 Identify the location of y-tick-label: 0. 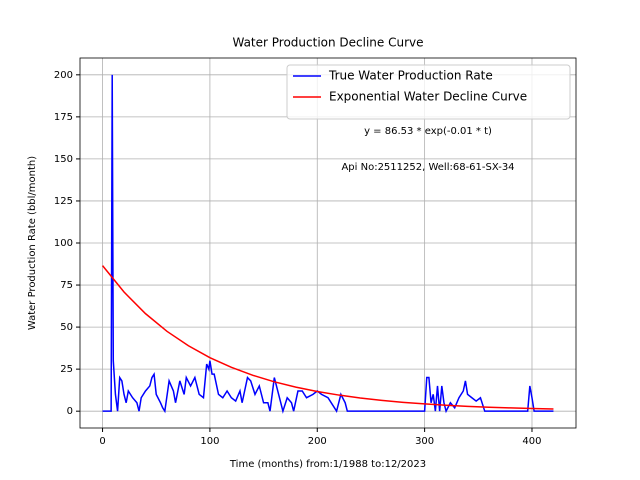
(70, 411).